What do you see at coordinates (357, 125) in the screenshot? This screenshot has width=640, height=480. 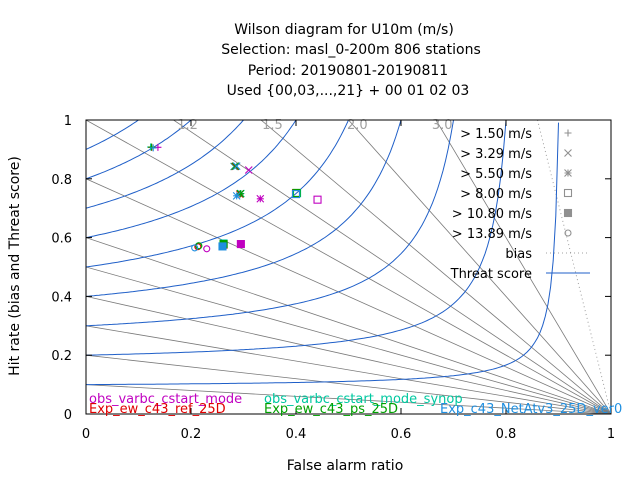 I see `bias-label: 2.0` at bounding box center [357, 125].